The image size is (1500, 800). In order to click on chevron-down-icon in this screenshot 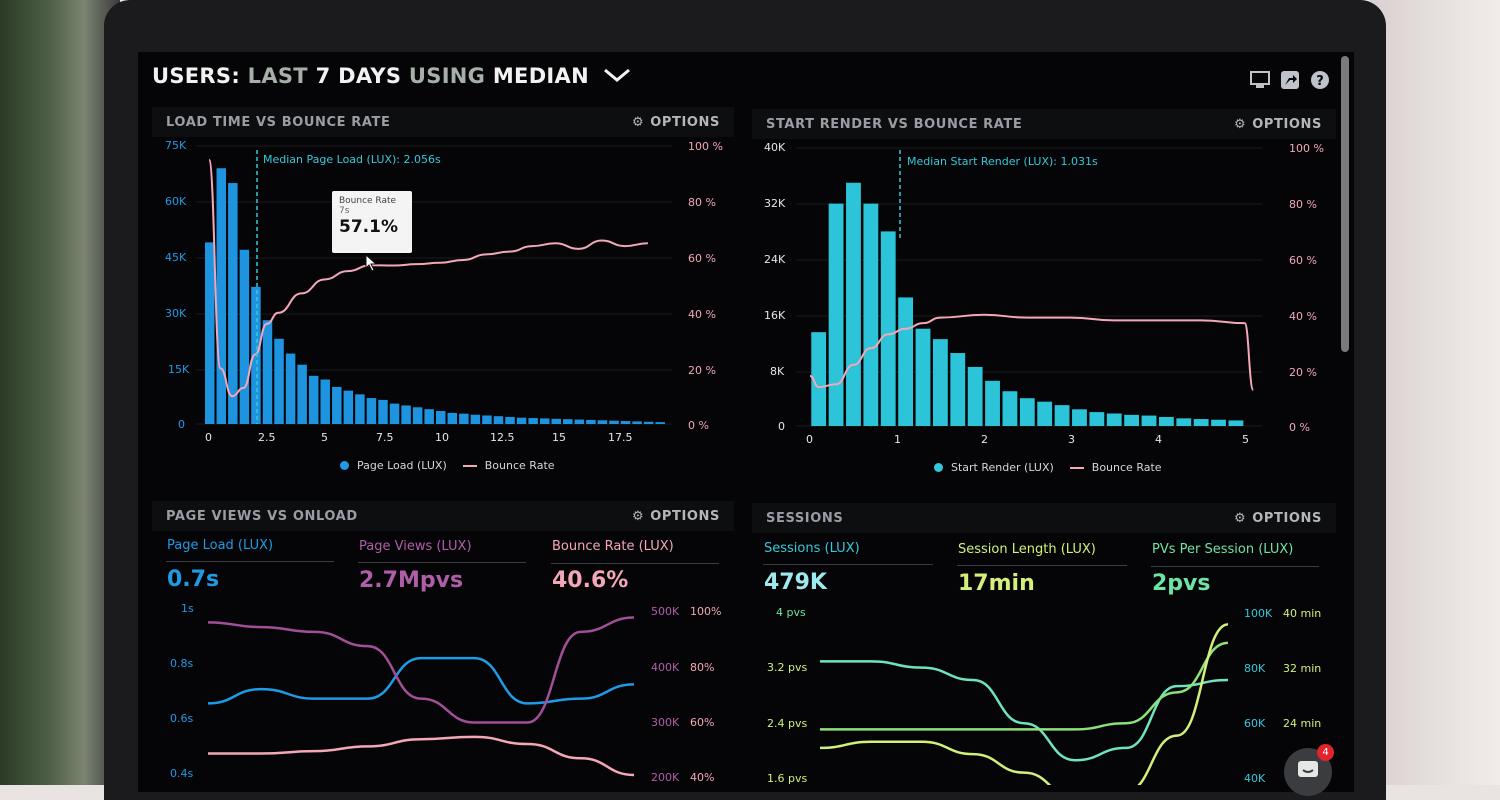, I will do `click(617, 76)`.